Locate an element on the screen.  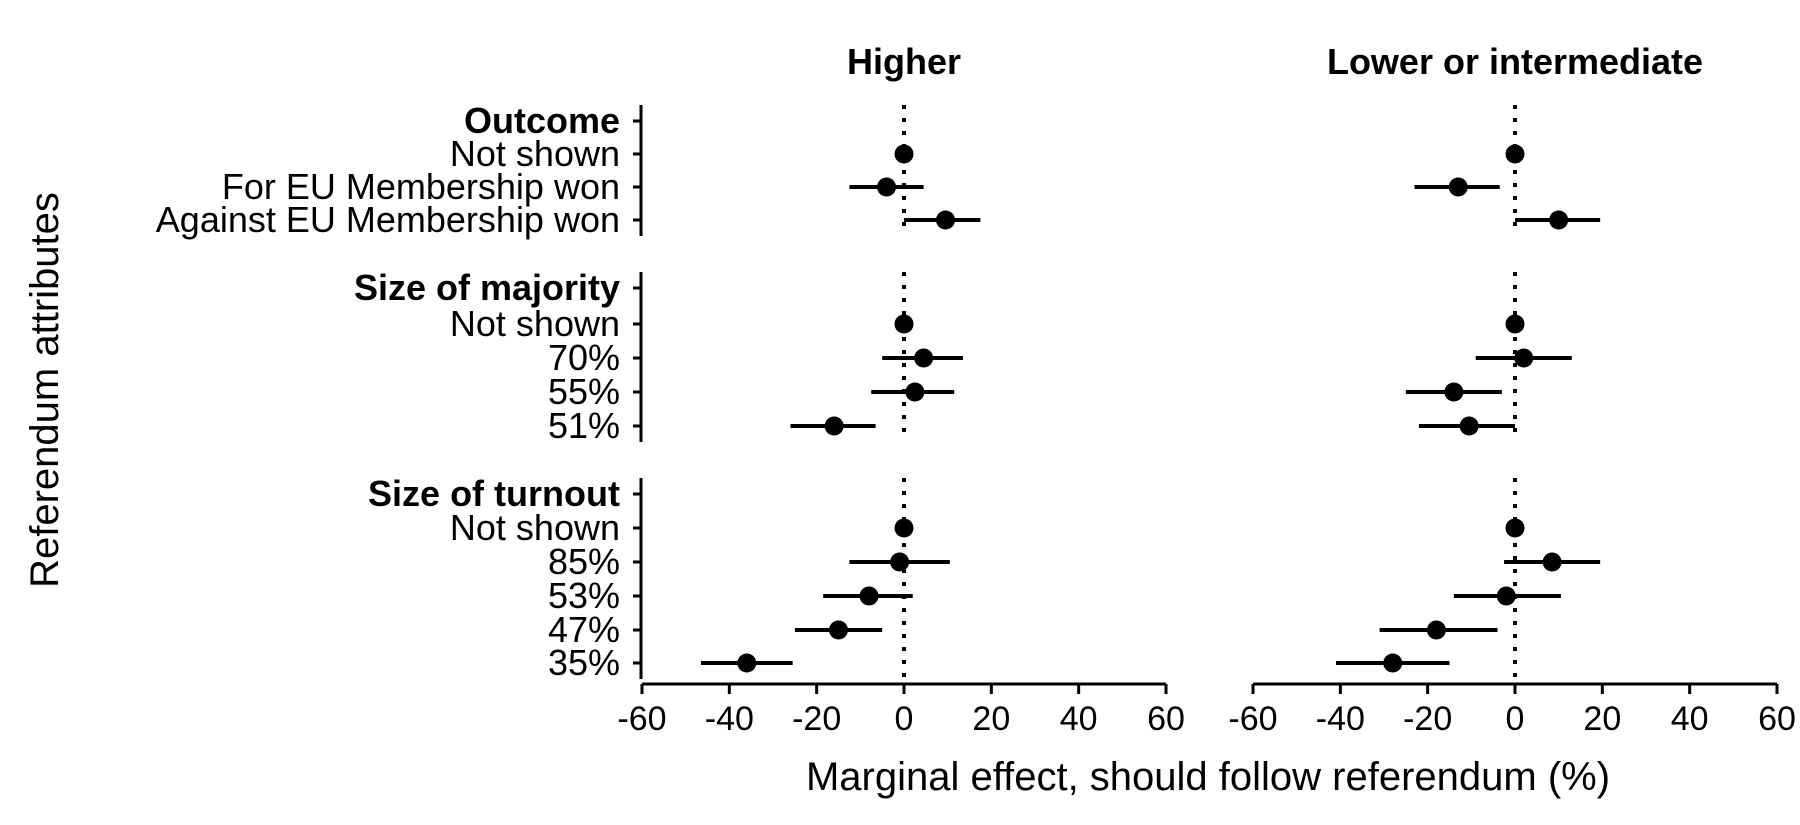
row-label: 85% is located at coordinates (584, 561).